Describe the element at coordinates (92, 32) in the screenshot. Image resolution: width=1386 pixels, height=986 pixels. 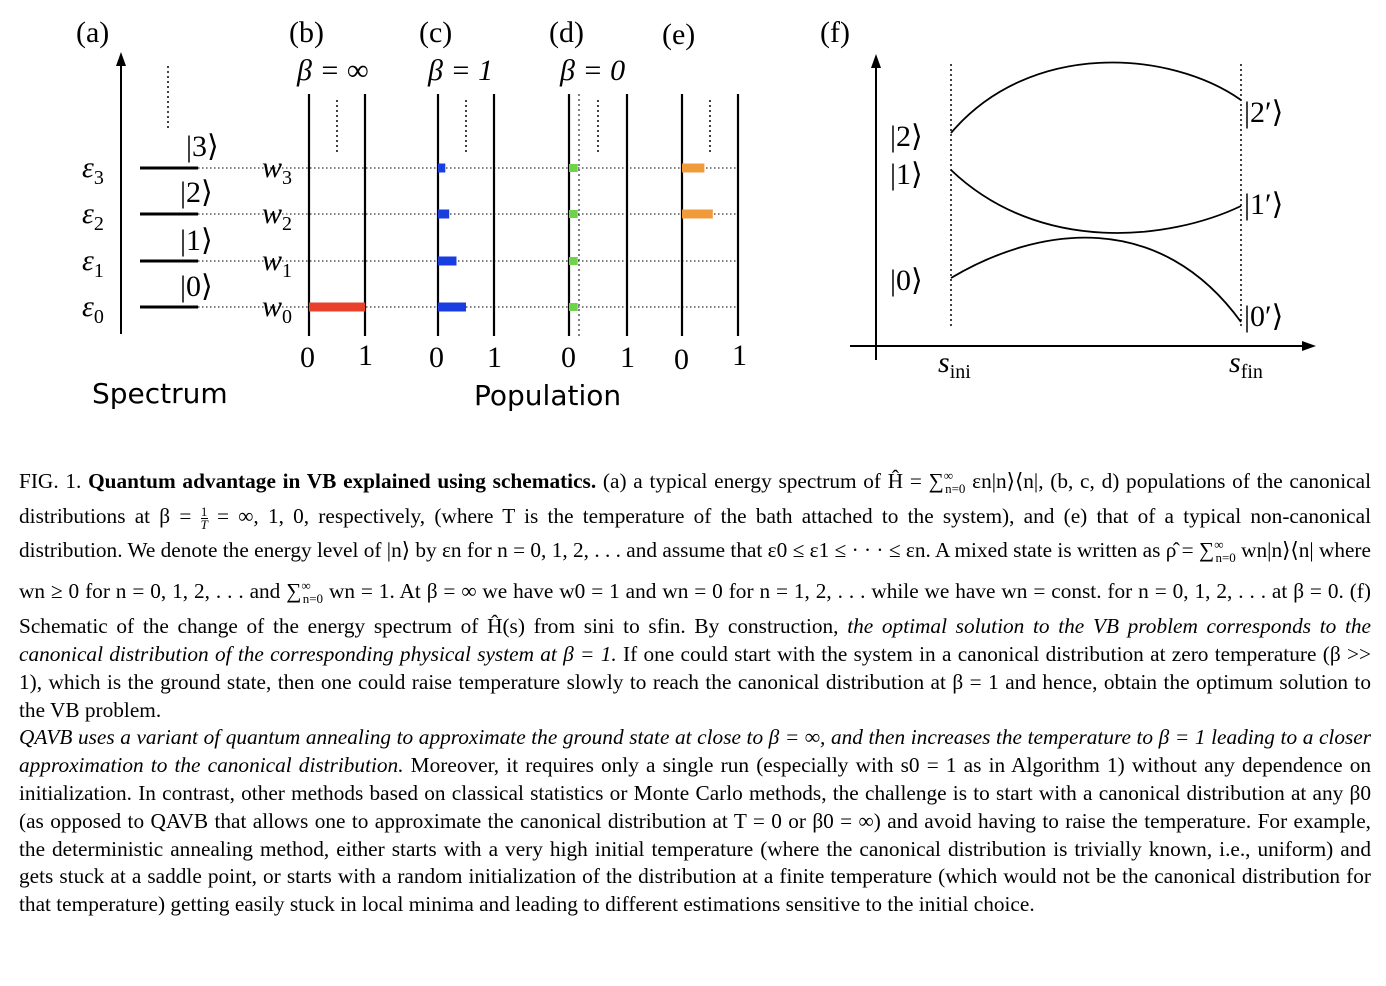
I see `panel-label-a: (a)` at that location.